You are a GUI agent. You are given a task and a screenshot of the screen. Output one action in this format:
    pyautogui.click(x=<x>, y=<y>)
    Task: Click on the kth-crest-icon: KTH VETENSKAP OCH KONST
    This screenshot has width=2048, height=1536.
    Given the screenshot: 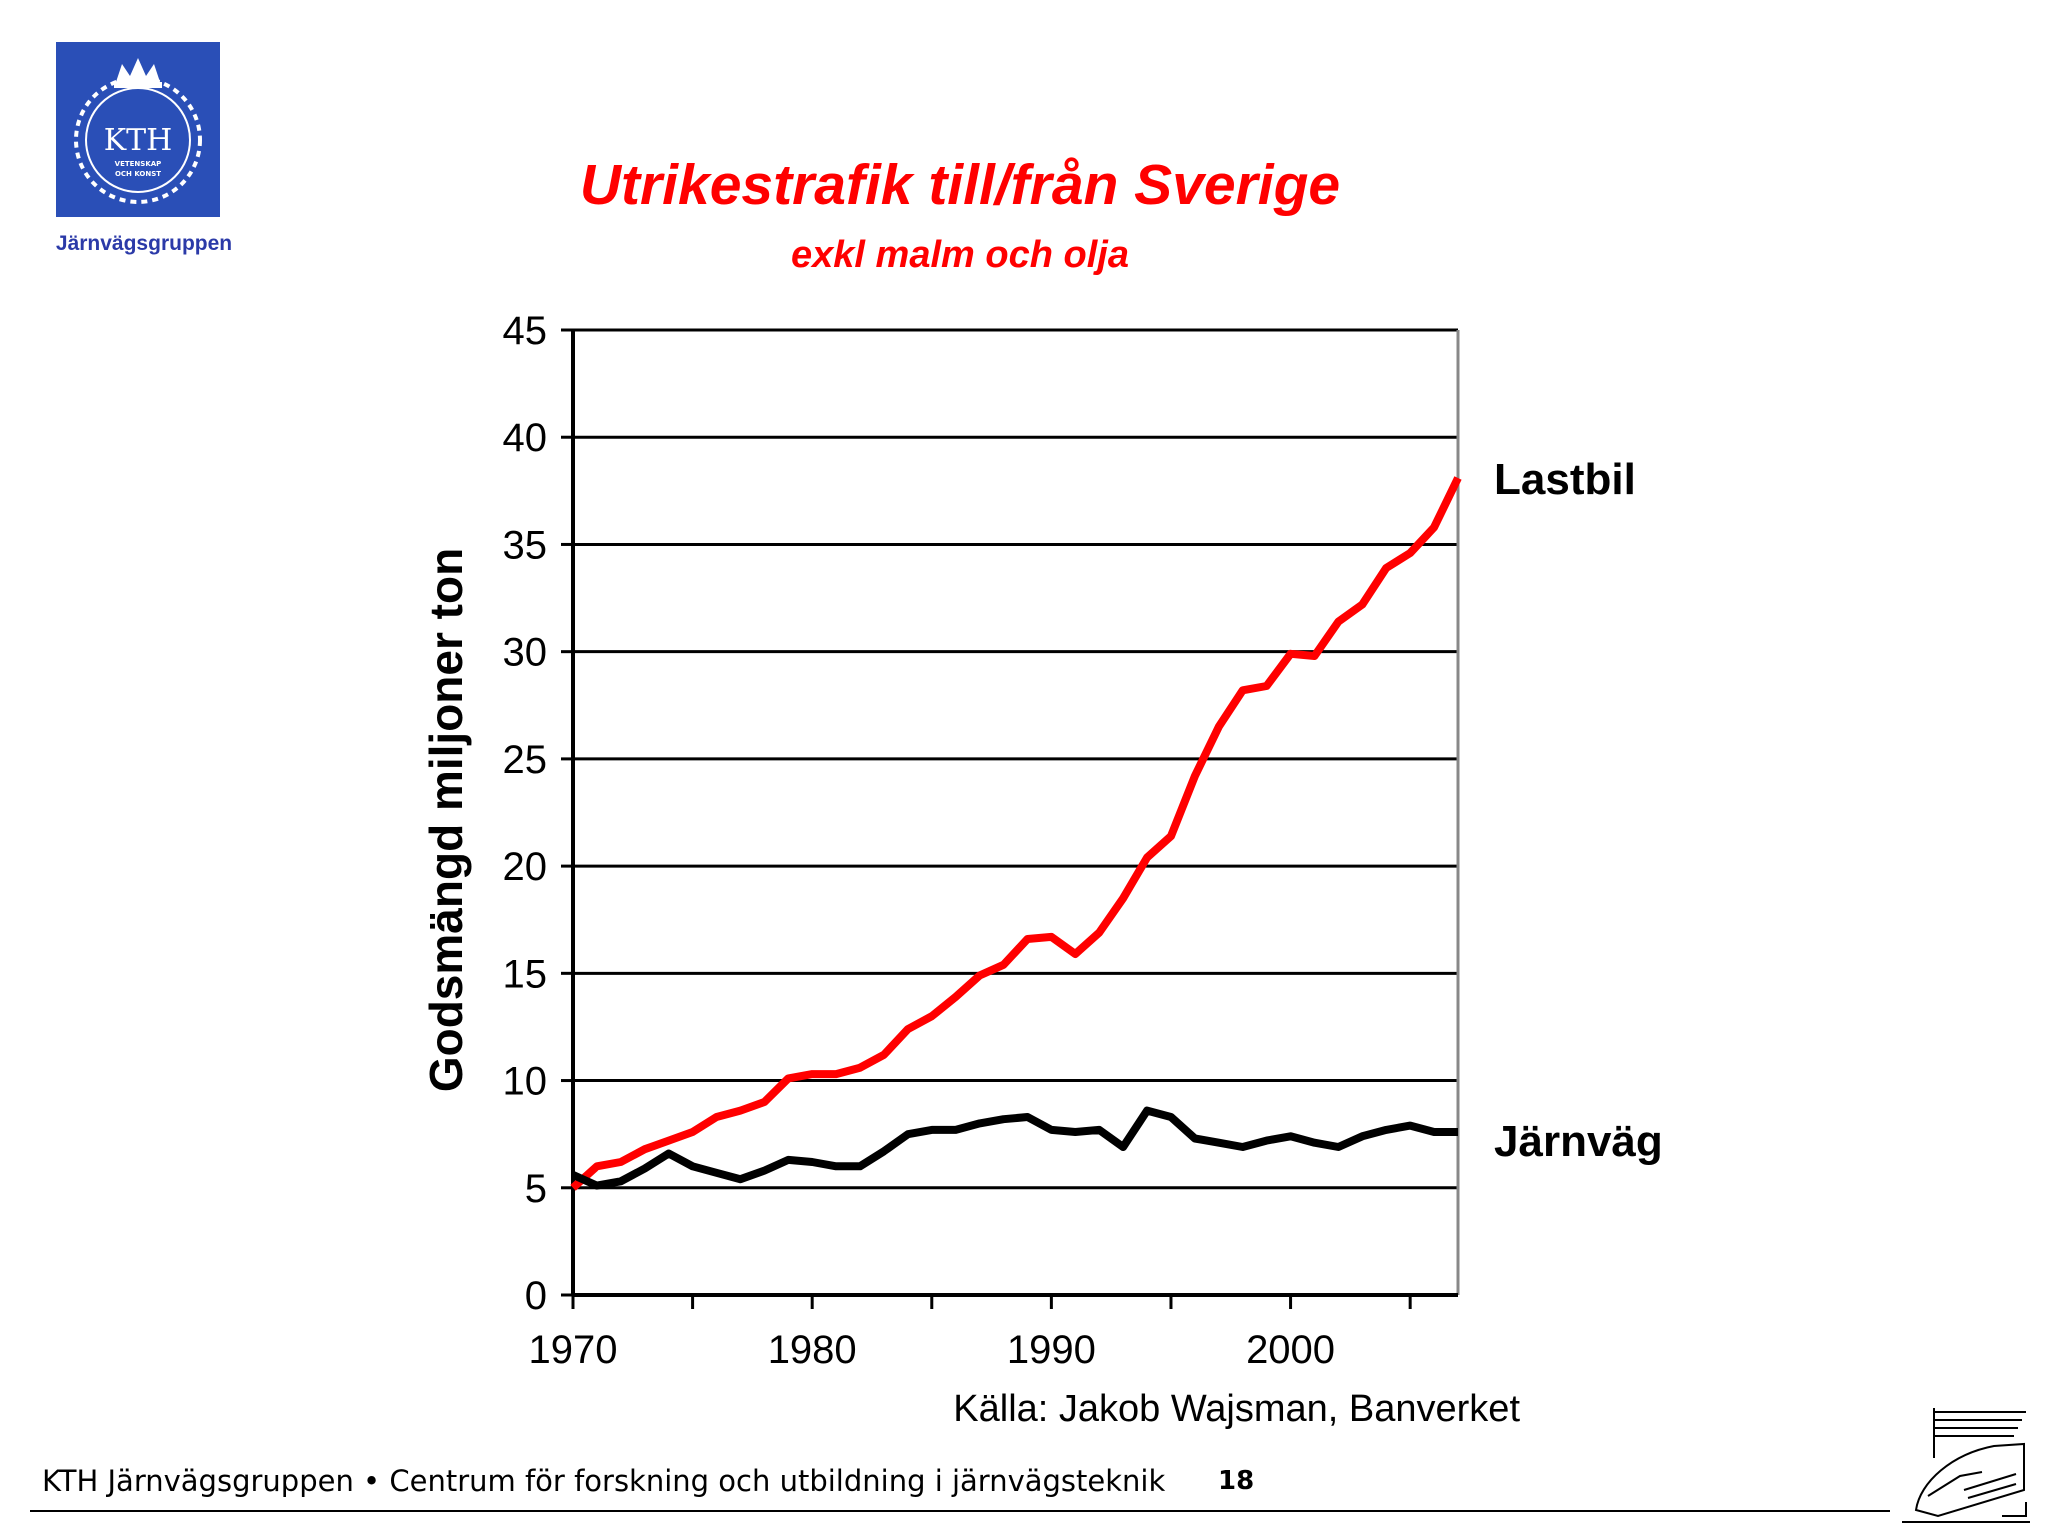 What is the action you would take?
    pyautogui.click(x=138, y=131)
    